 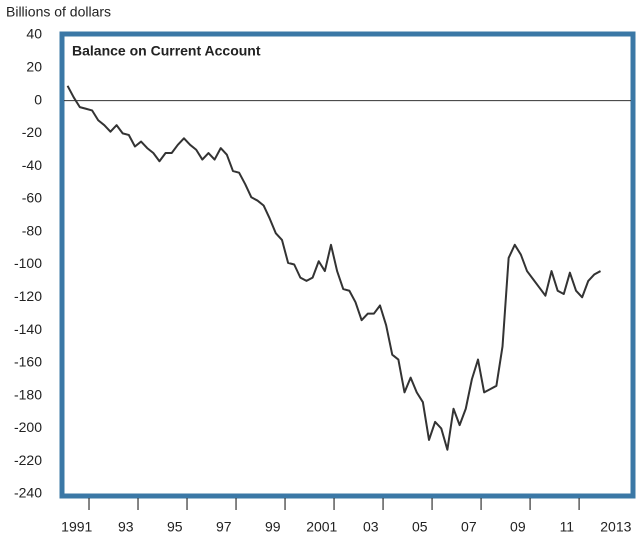 I want to click on y-tick-label: -160, so click(x=28, y=362).